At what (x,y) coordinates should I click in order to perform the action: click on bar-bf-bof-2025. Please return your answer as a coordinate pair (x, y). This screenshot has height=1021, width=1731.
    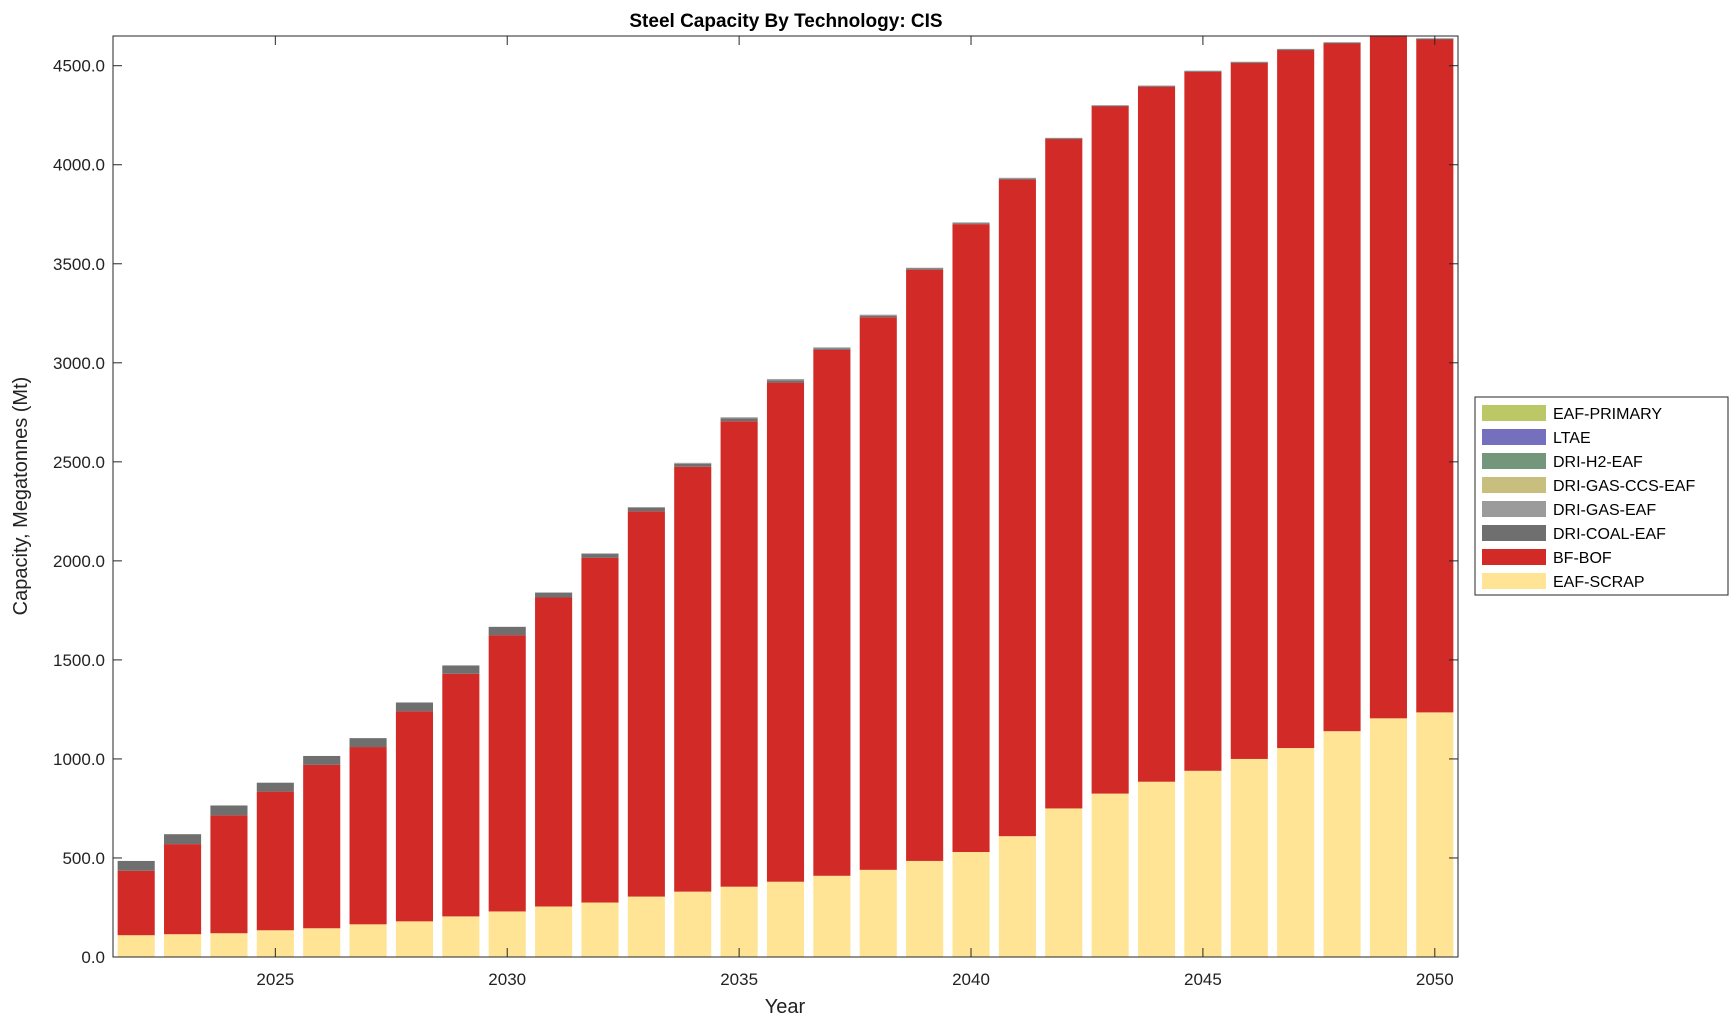
    Looking at the image, I should click on (275, 861).